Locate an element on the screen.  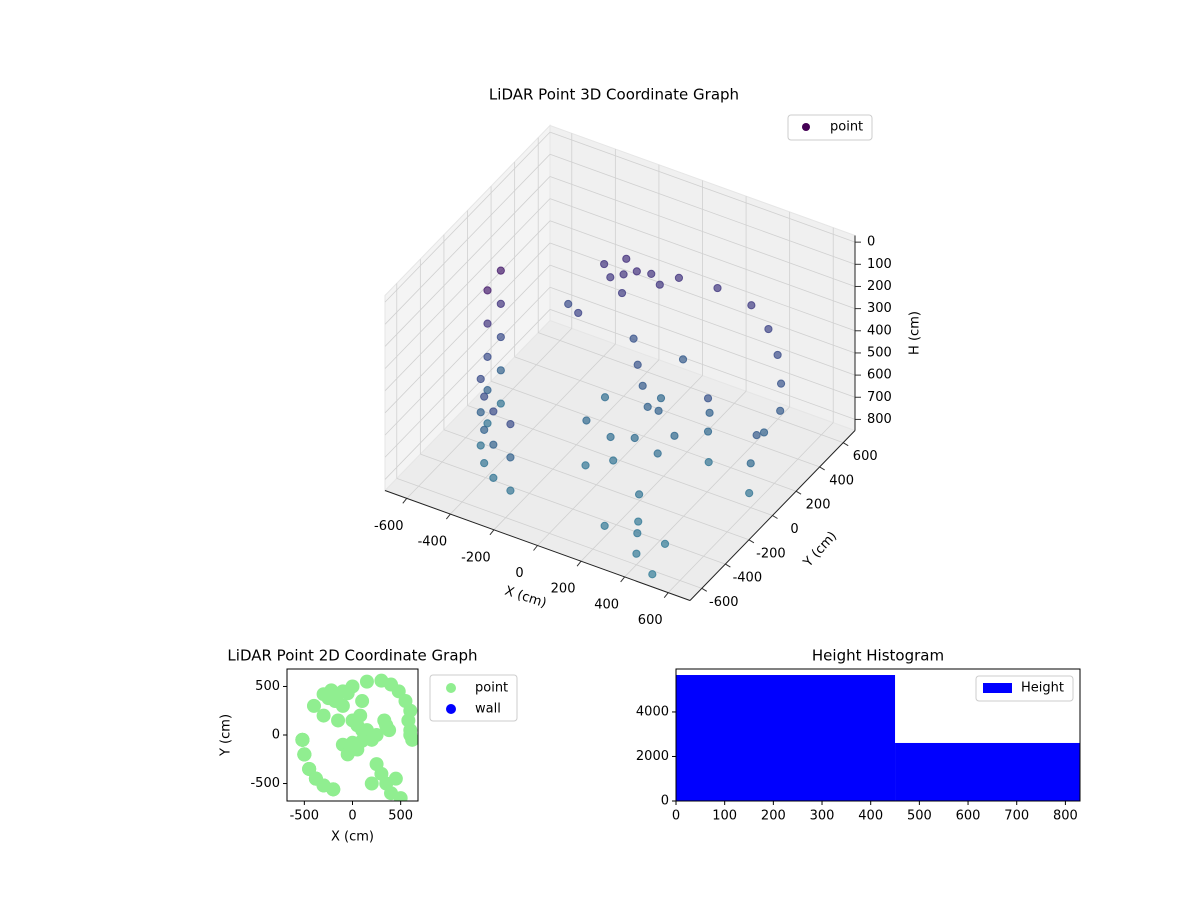
z-tick-label: 600 is located at coordinates (879, 375).